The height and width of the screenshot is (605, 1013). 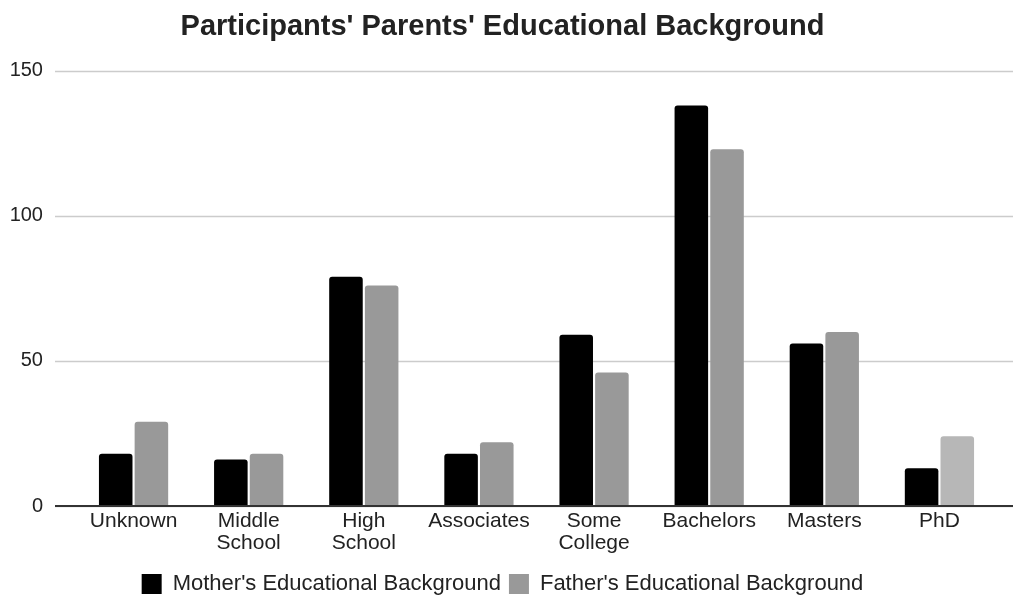 I want to click on x-tick-label: Bachelors, so click(x=709, y=519).